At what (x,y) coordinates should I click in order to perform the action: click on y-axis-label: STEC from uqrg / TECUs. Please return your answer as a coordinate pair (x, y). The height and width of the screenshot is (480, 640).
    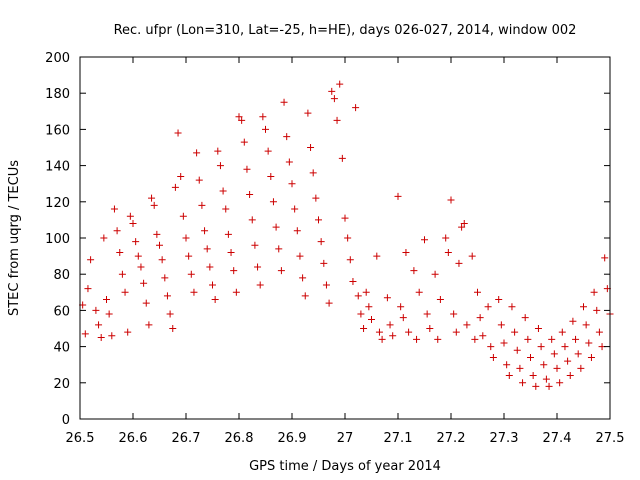
    Looking at the image, I should click on (14, 238).